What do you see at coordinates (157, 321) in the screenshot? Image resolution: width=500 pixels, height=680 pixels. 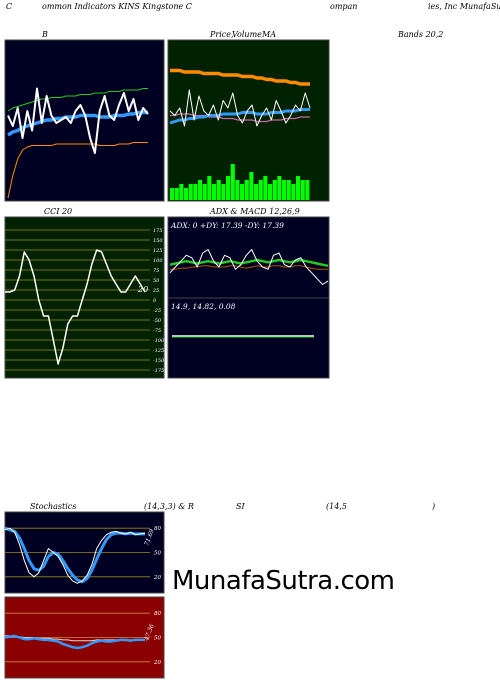 I see `cci-tick-label: -50` at bounding box center [157, 321].